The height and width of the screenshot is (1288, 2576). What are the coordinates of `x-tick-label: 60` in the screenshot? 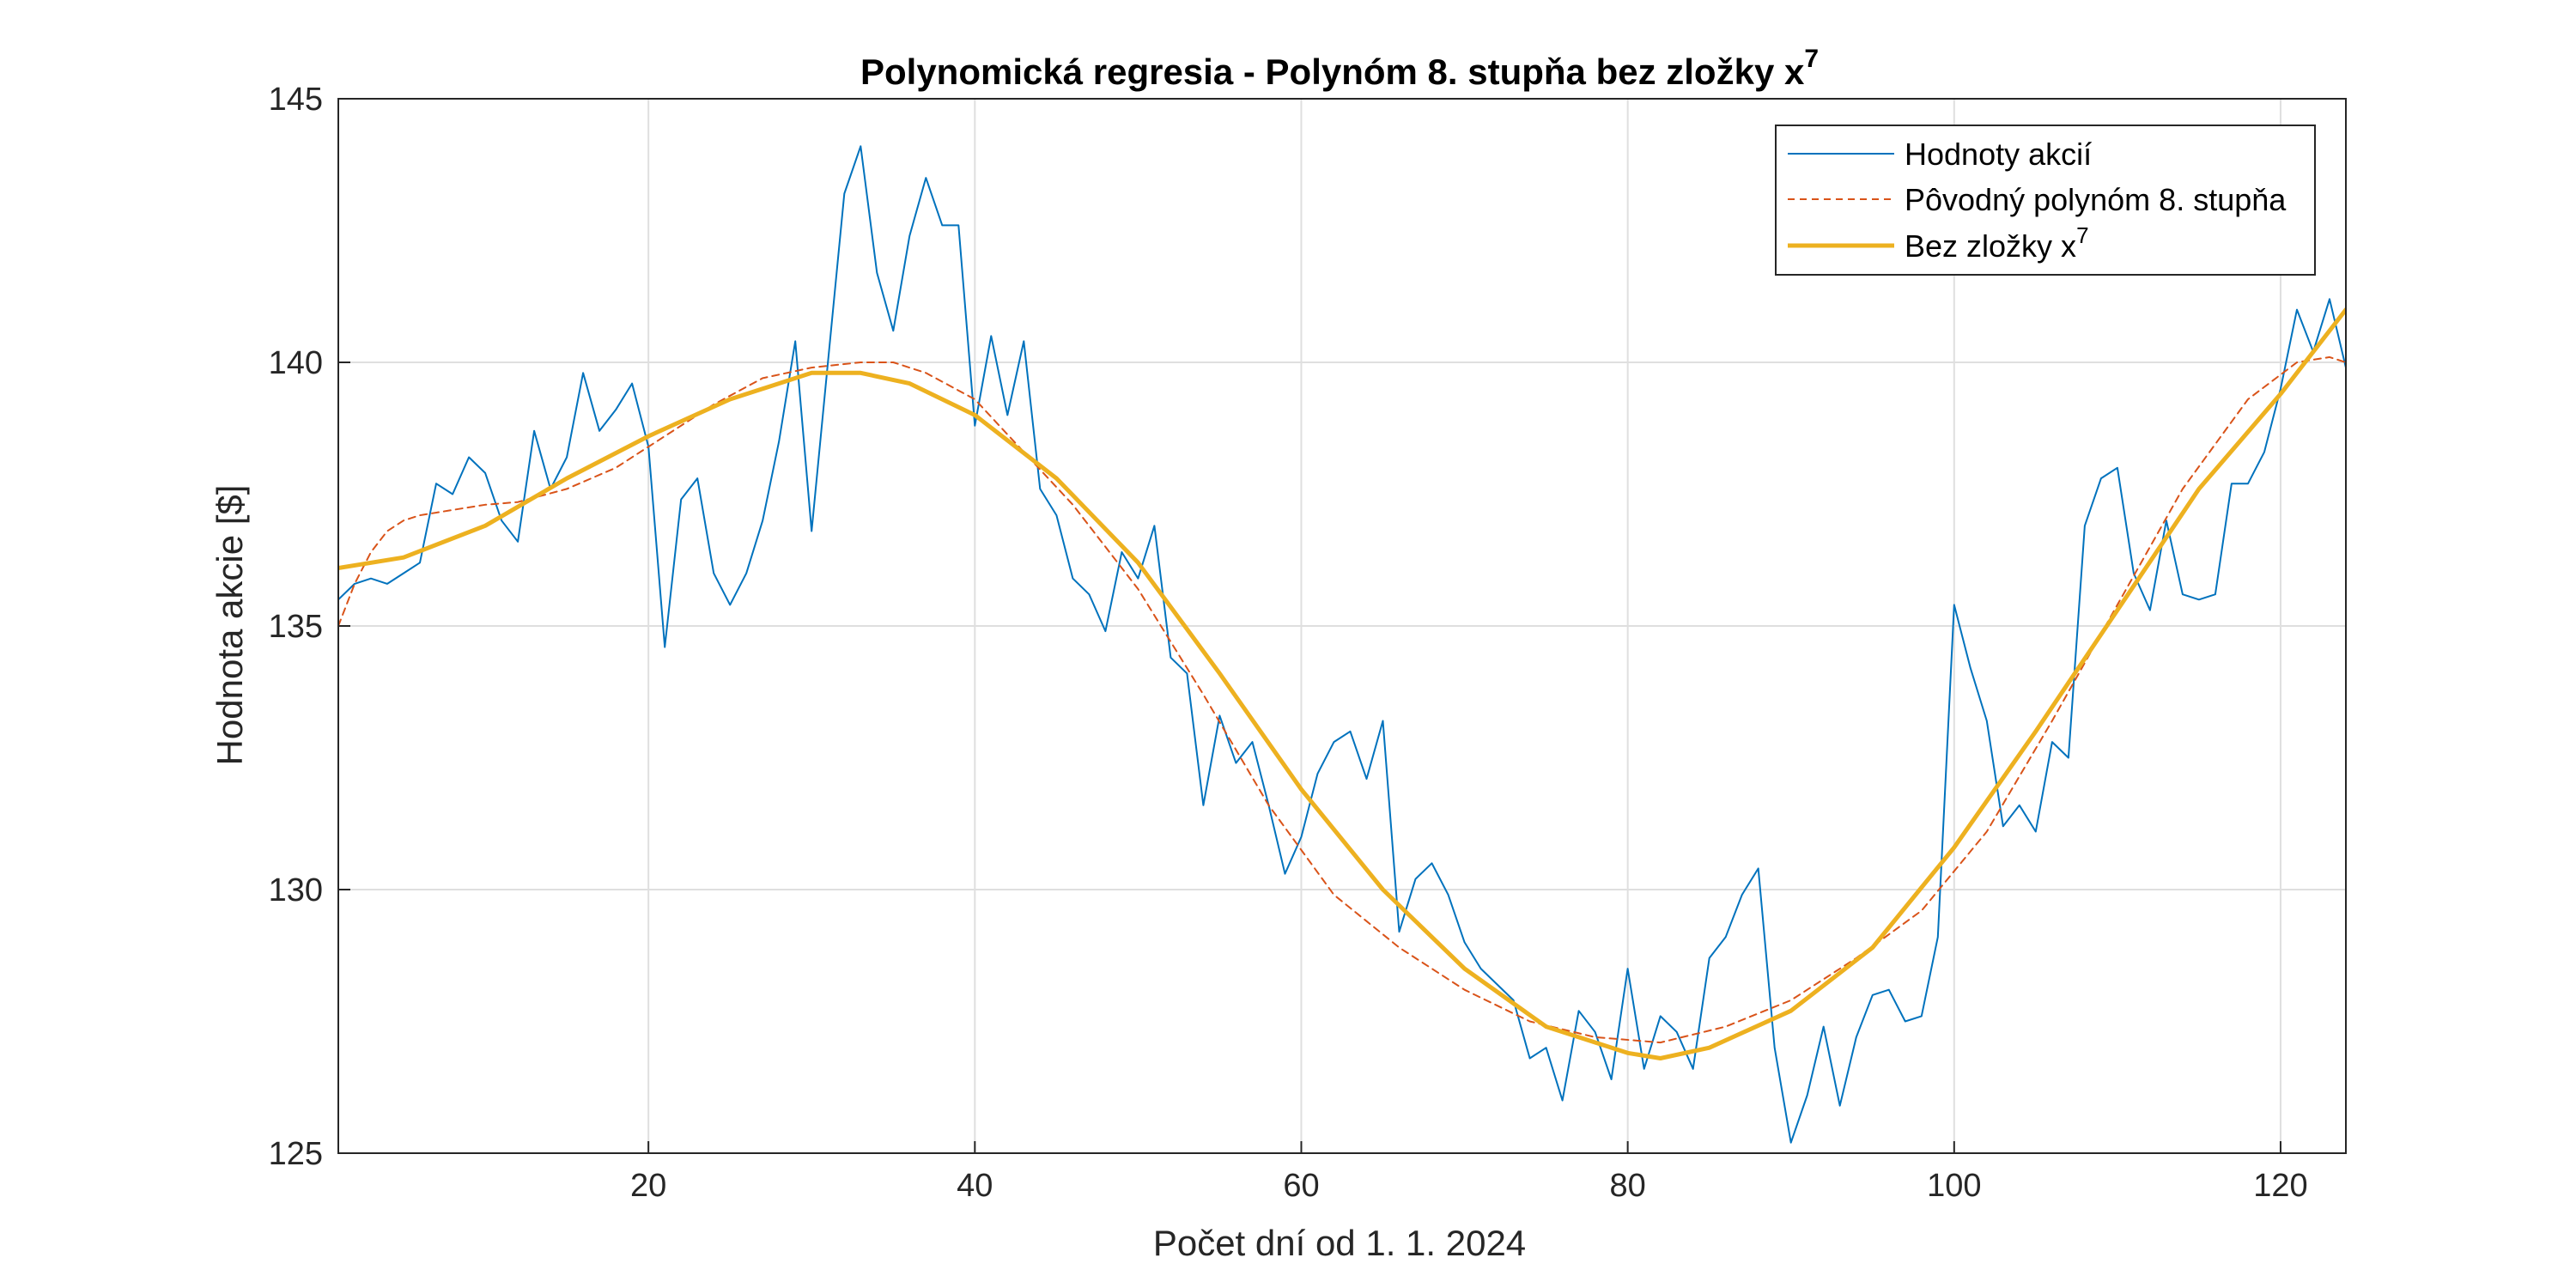 It's located at (1301, 1186).